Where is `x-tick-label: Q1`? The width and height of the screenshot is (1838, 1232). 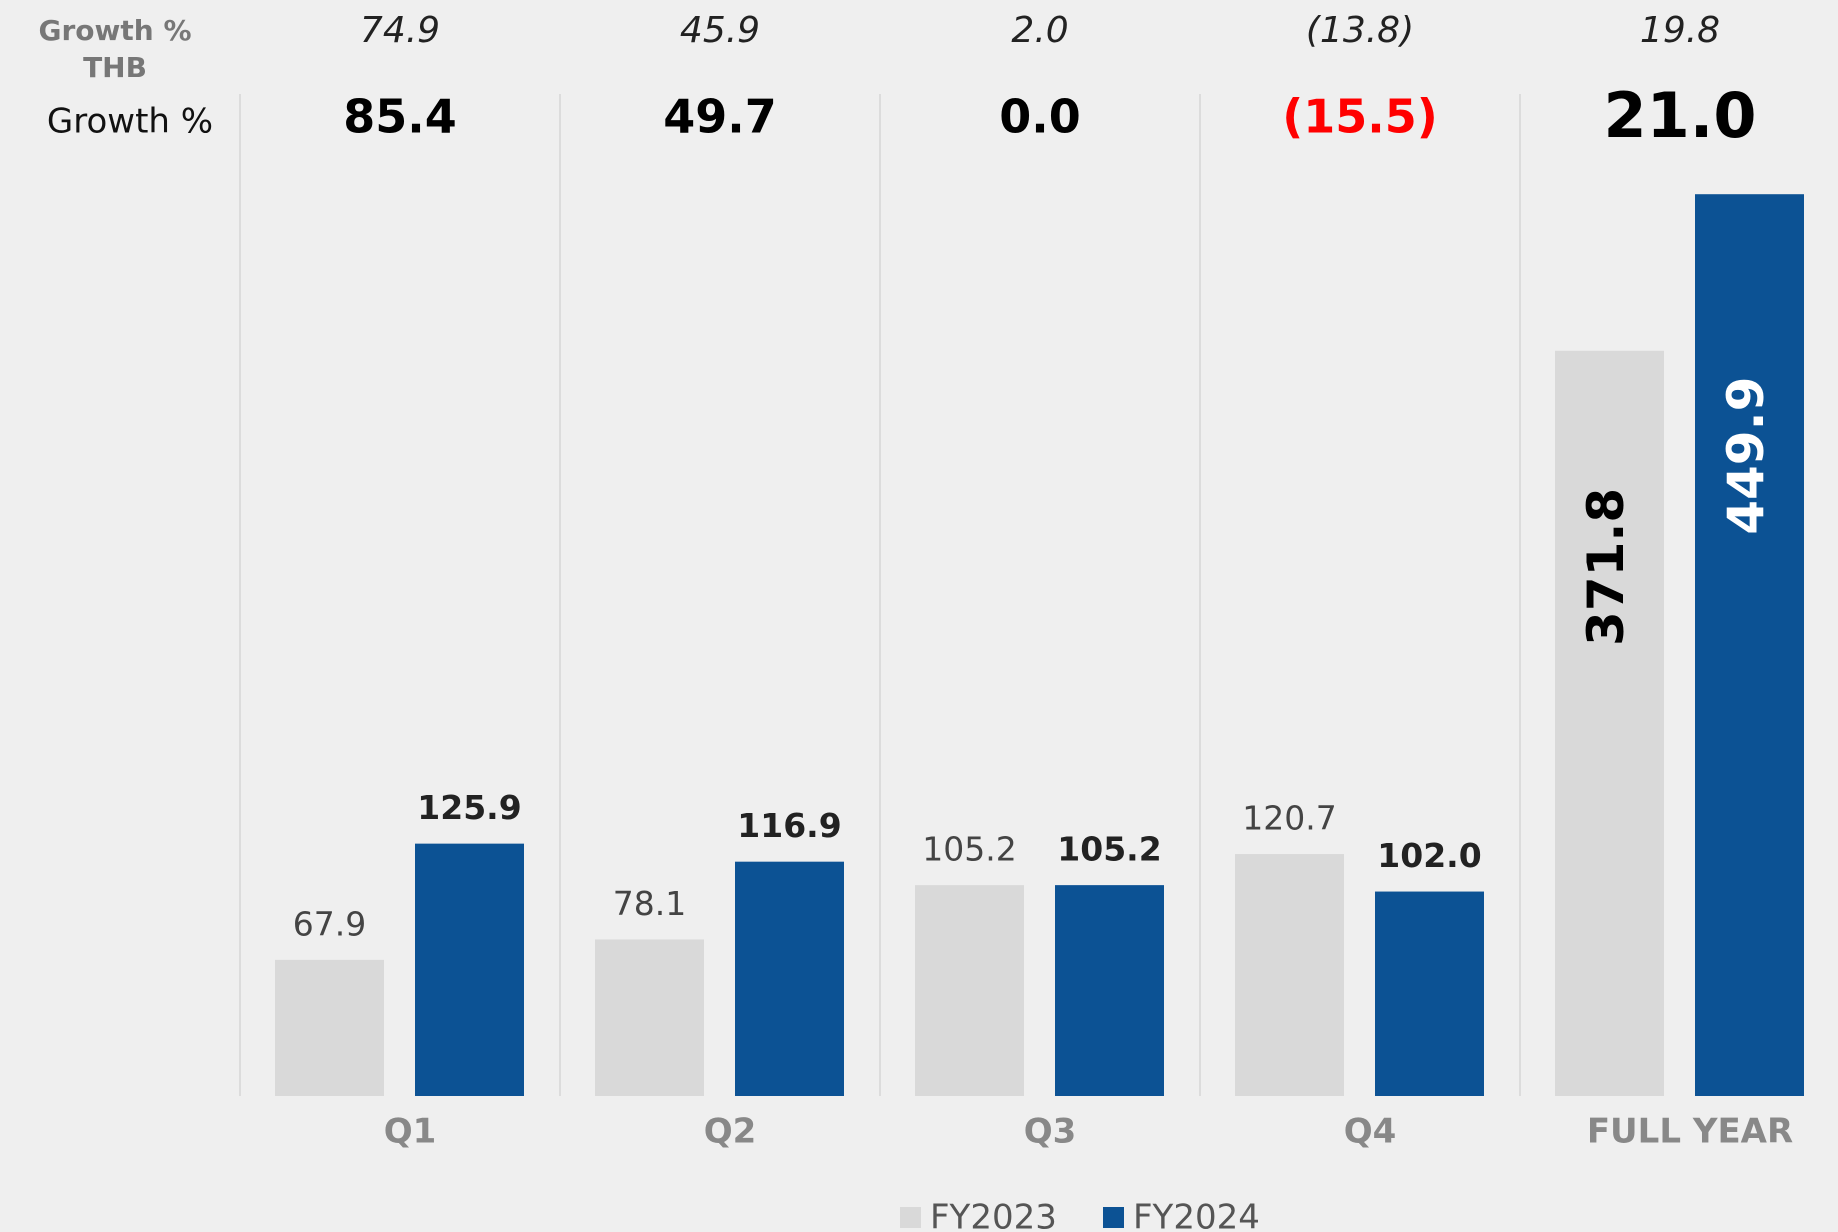
x-tick-label: Q1 is located at coordinates (410, 1132).